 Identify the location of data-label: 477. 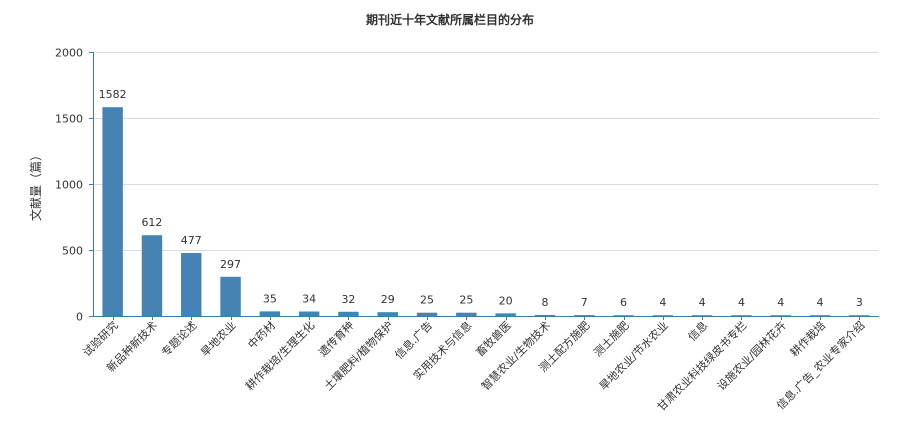
(191, 240).